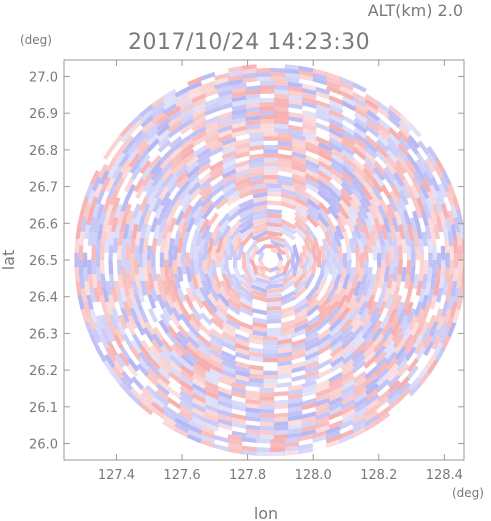 This screenshot has width=491, height=521. What do you see at coordinates (43, 114) in the screenshot?
I see `y-tick-label: 26.9` at bounding box center [43, 114].